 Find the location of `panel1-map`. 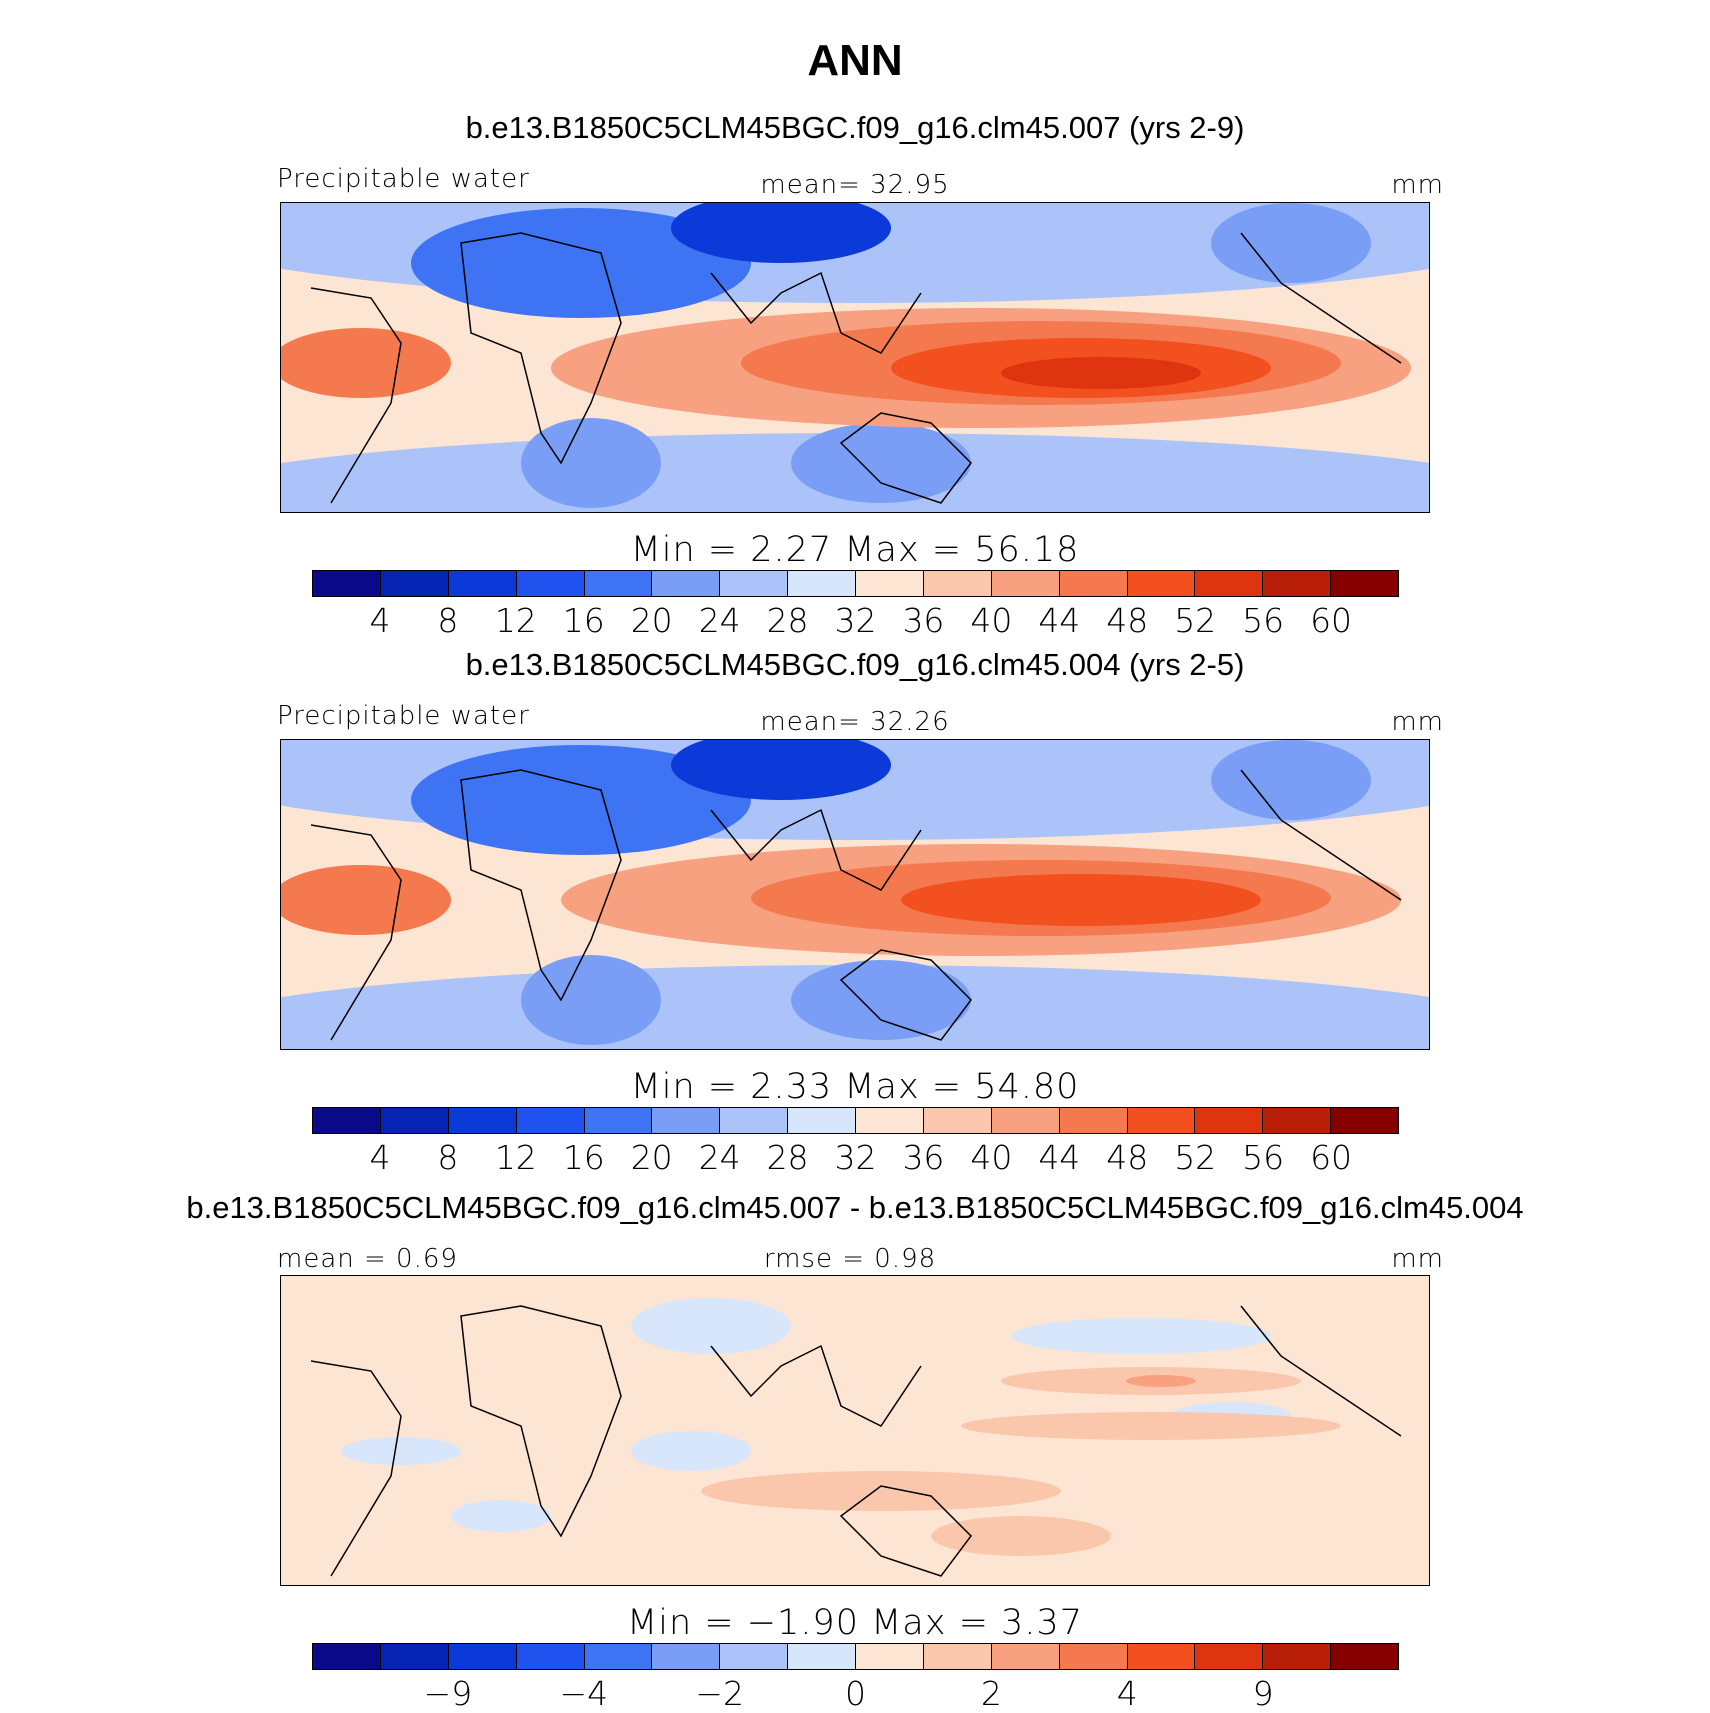

panel1-map is located at coordinates (855, 357).